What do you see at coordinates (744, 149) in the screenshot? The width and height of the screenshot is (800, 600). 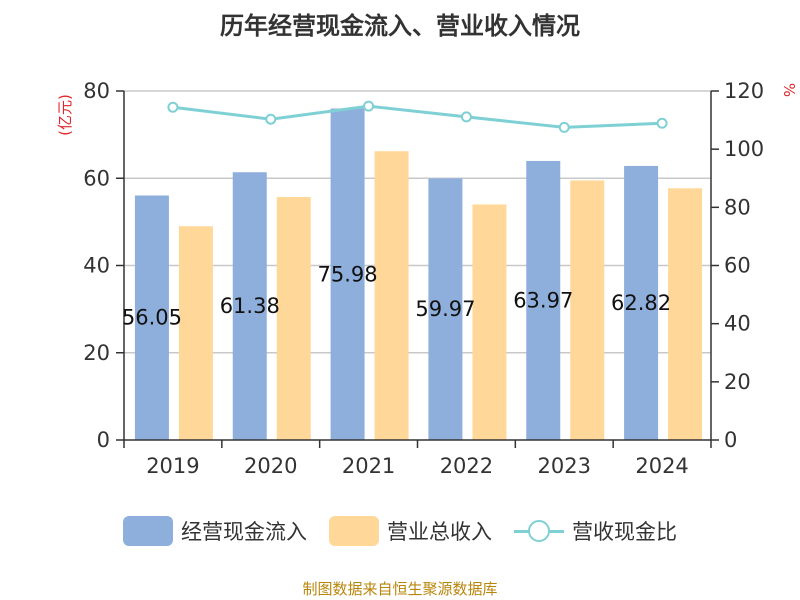 I see `right-tick-label: 100` at bounding box center [744, 149].